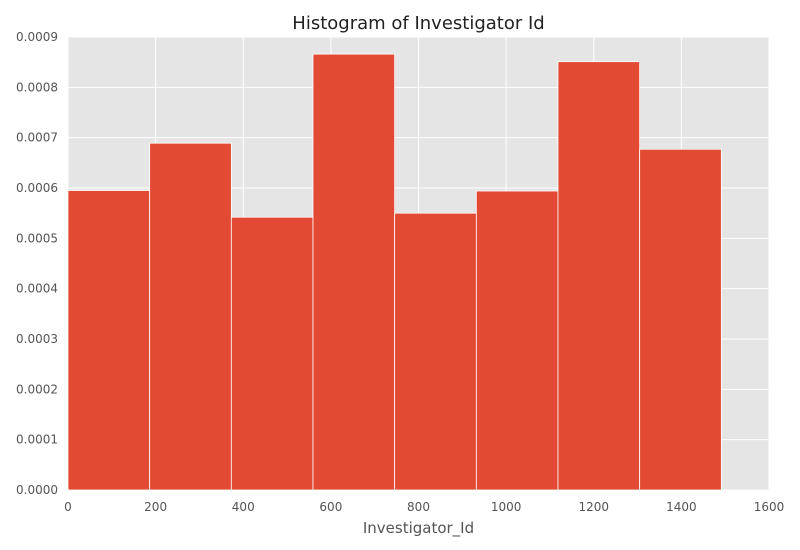  What do you see at coordinates (506, 507) in the screenshot?
I see `x-tick-label: 1000` at bounding box center [506, 507].